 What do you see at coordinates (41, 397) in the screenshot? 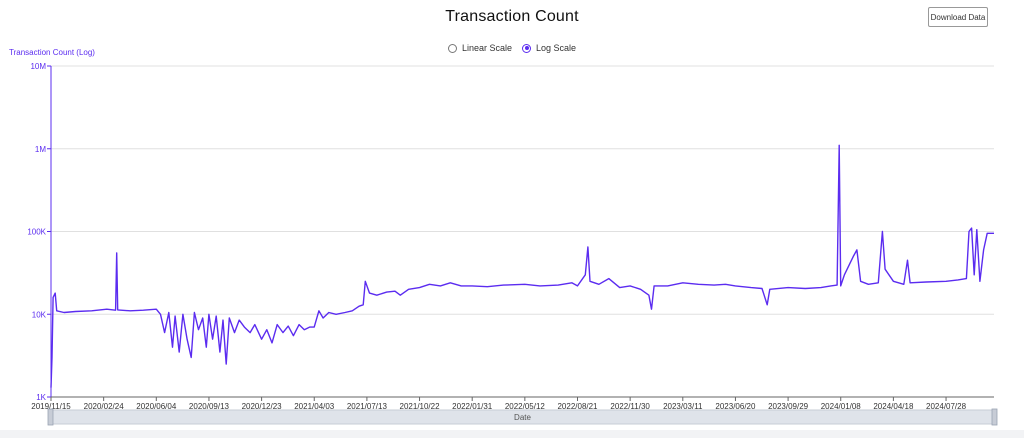
I see `y-tick-label: 1K` at bounding box center [41, 397].